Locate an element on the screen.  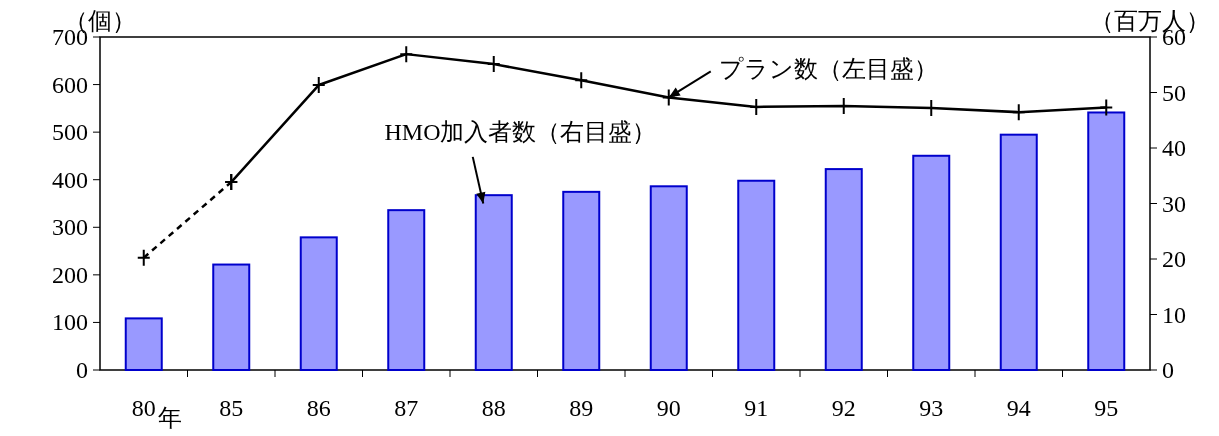
x-tick-label: 87 is located at coordinates (406, 408).